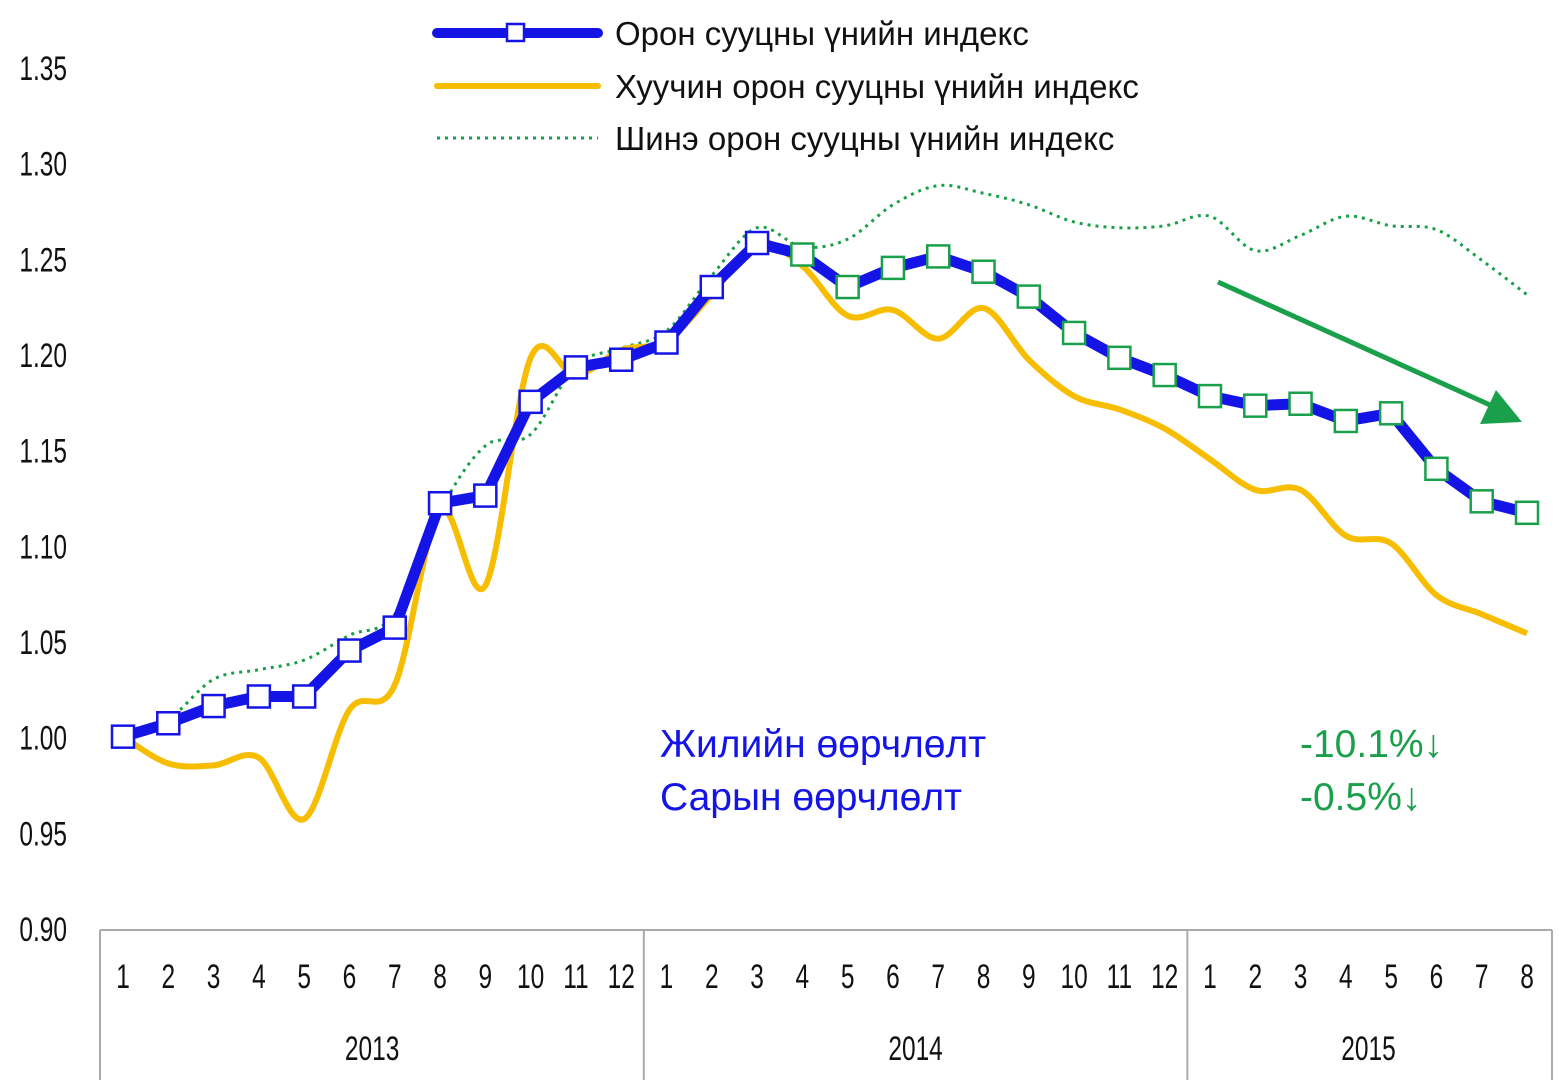  I want to click on x-tick-year: 2014, so click(915, 1049).